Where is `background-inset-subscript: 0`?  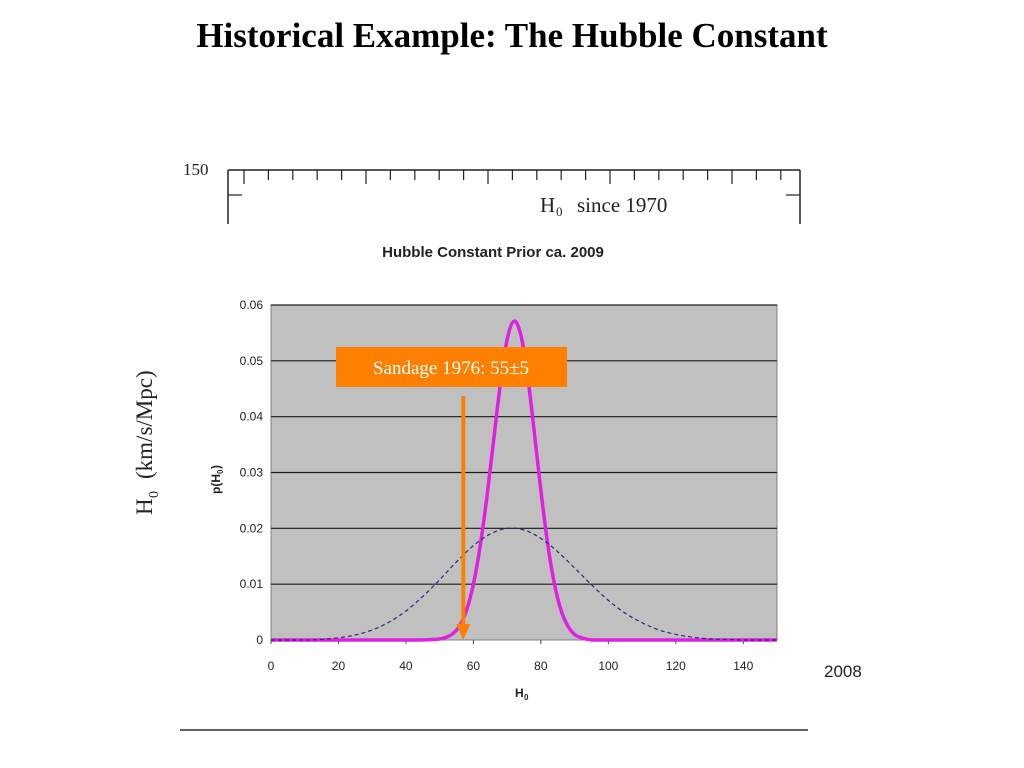 background-inset-subscript: 0 is located at coordinates (559, 211).